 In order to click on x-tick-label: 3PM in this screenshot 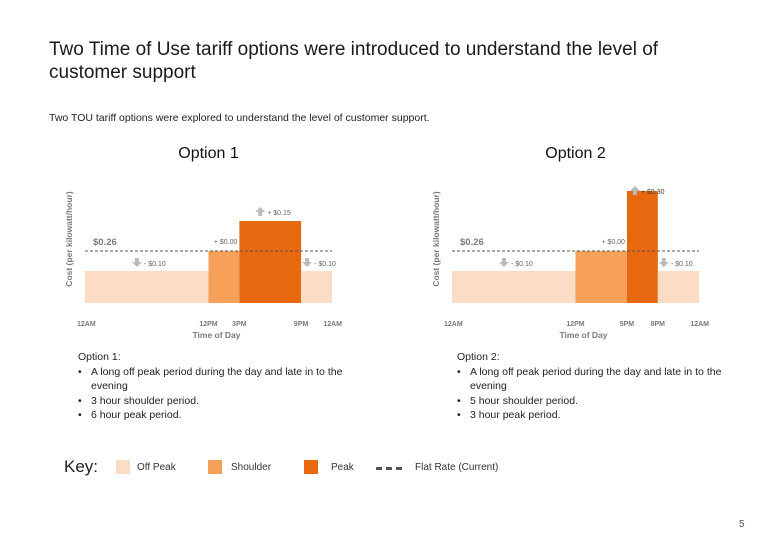, I will do `click(239, 324)`.